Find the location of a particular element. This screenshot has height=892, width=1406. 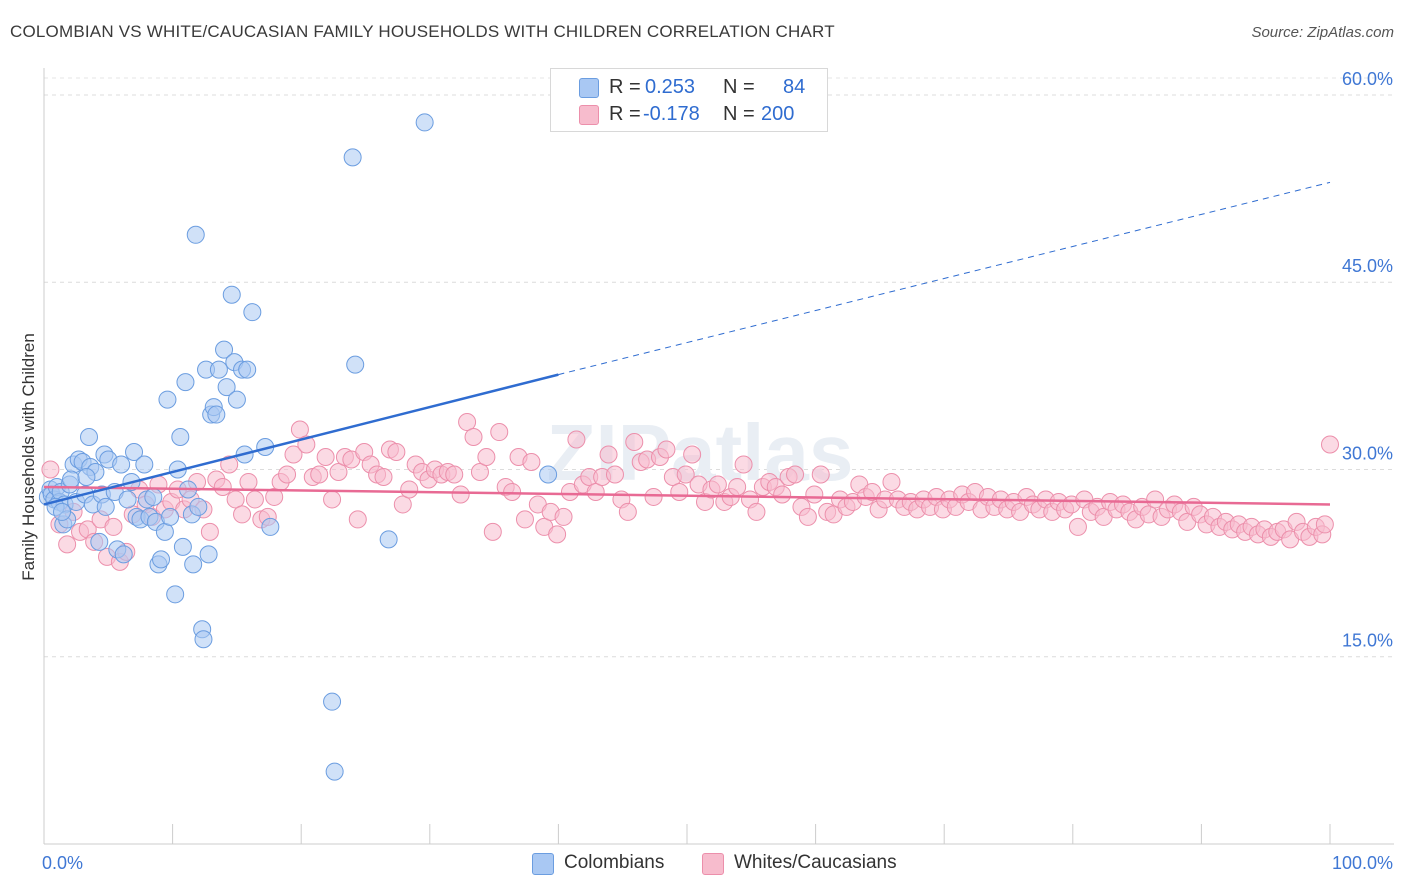

y-tick-label: 60.0% is located at coordinates (1367, 79).